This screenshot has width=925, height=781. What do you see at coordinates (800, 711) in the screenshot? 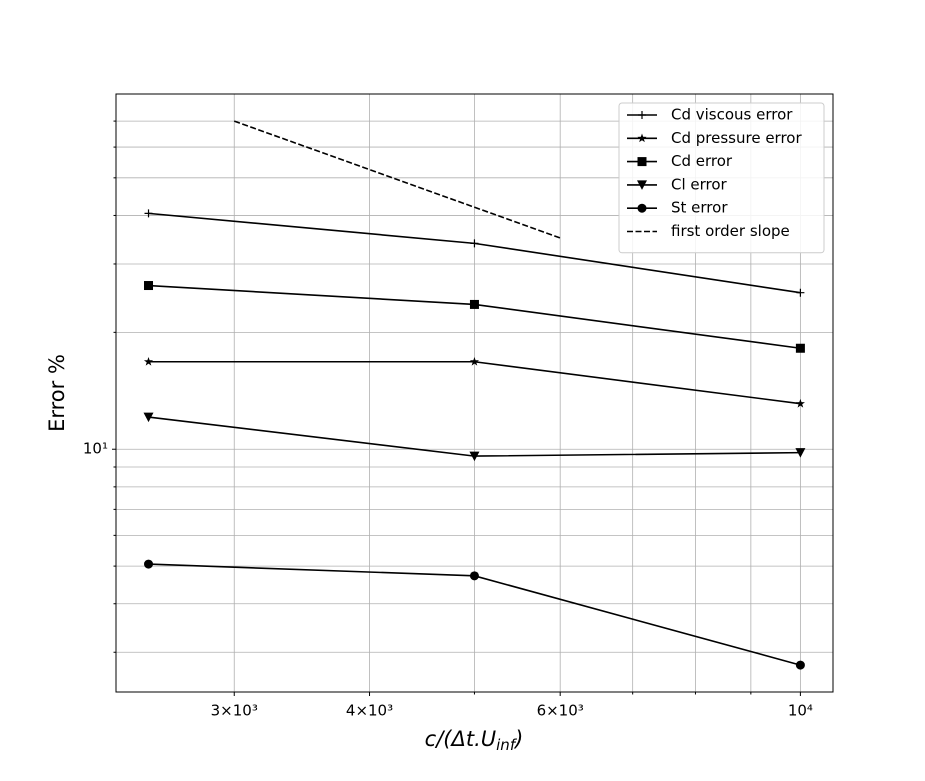
I see `x-tick-label: 10⁴` at bounding box center [800, 711].